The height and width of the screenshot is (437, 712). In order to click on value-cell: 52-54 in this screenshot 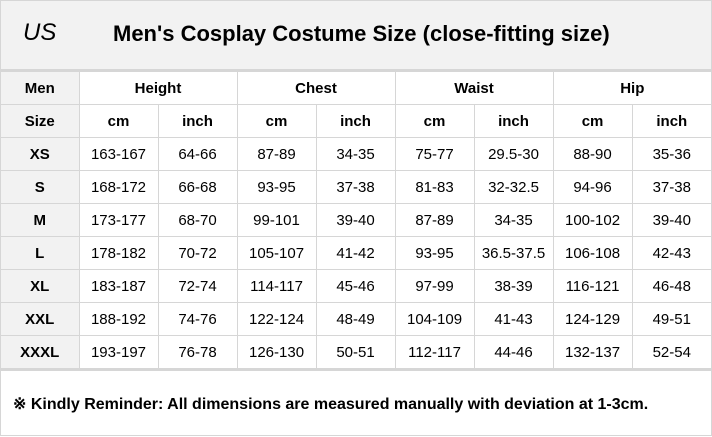, I will do `click(671, 352)`.